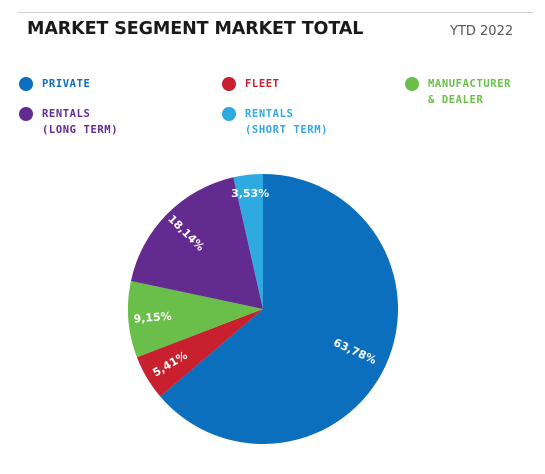 This screenshot has height=474, width=545. I want to click on header-divider, so click(275, 12).